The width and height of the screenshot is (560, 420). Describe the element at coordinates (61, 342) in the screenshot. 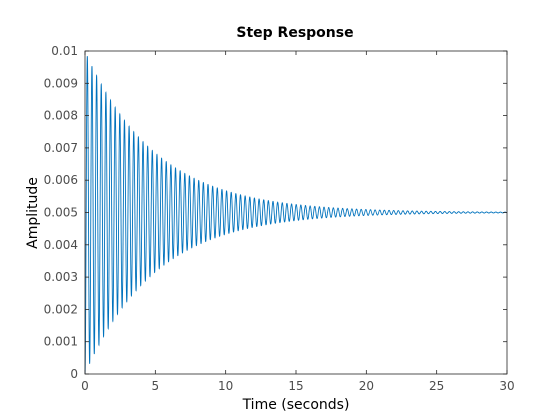

I see `y-tick-label: 0.001` at that location.